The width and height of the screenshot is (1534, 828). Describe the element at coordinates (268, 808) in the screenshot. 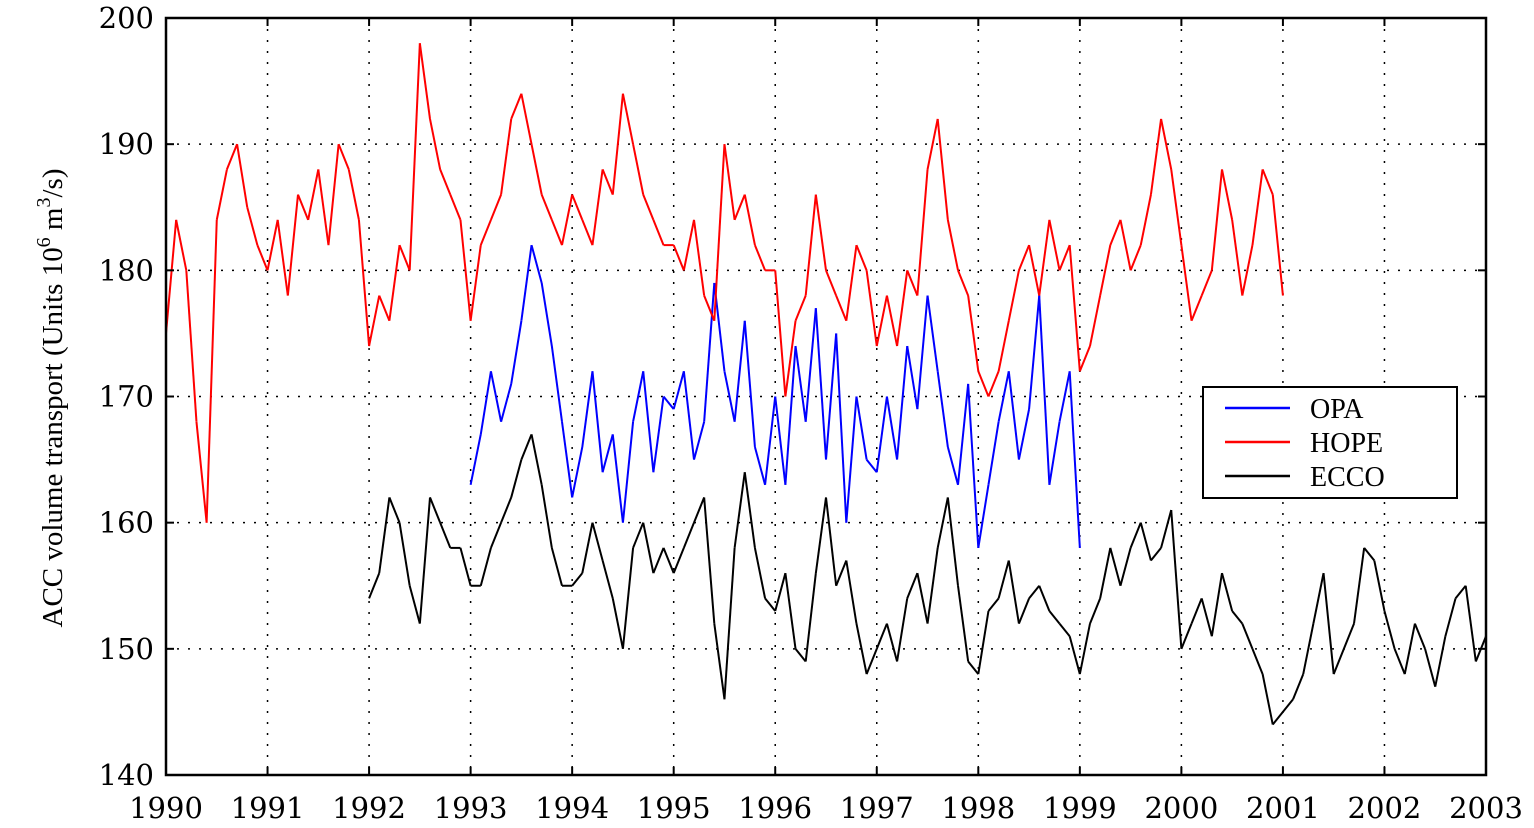

I see `x-tick-label: 1991` at that location.